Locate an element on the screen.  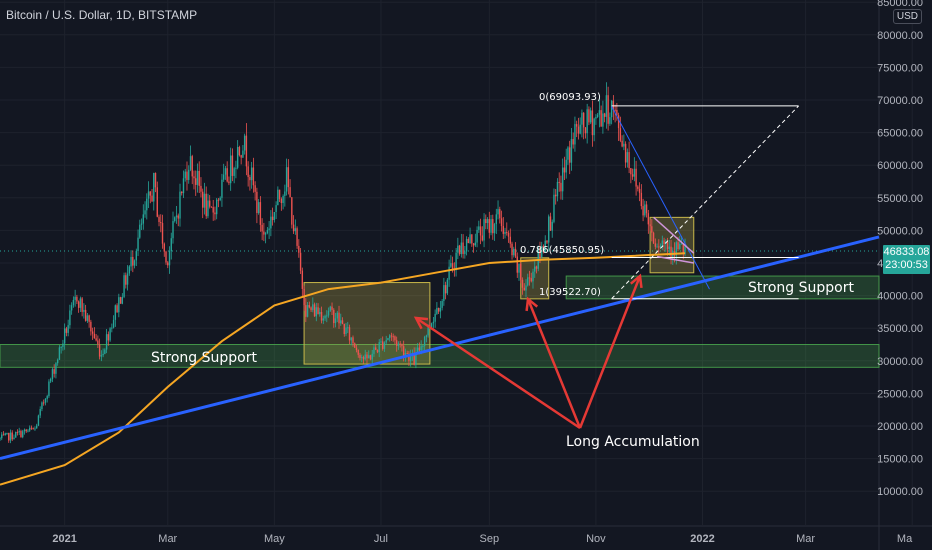
time-axis: 2021 Mar May Jul Sep Nov 2022 Mar Ma is located at coordinates (482, 539).